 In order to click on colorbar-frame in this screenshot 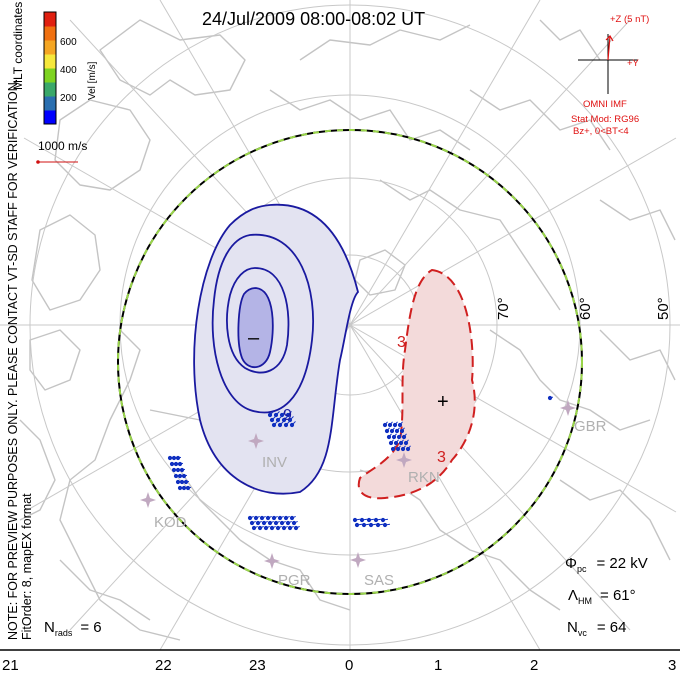, I will do `click(50, 68)`.